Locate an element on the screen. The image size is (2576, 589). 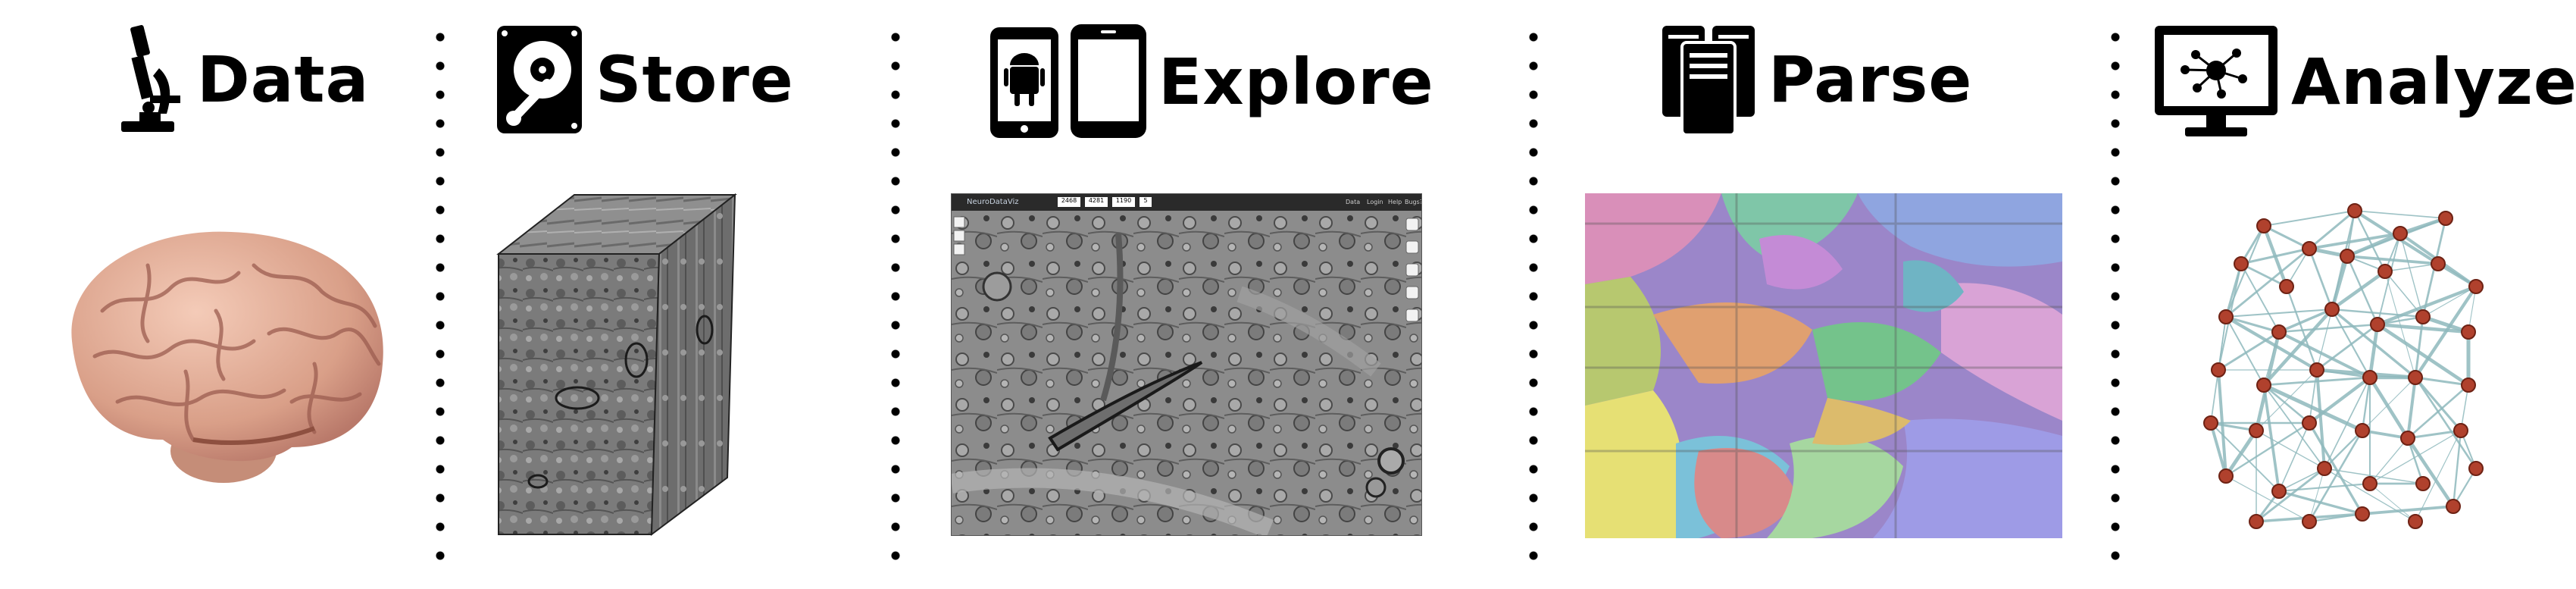
viewer-em-image is located at coordinates (1187, 373).